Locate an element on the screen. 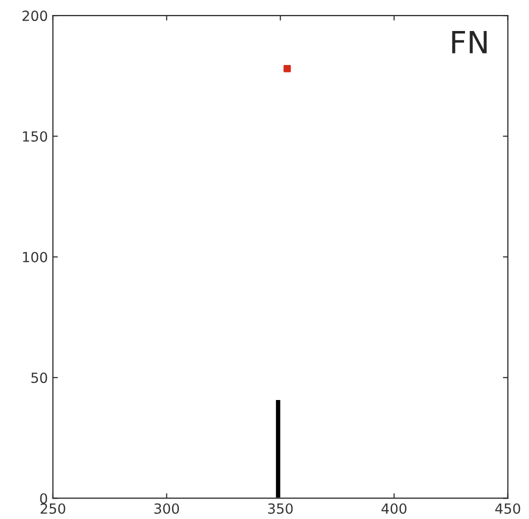 Image resolution: width=529 pixels, height=519 pixels. annotation: FN is located at coordinates (469, 42).